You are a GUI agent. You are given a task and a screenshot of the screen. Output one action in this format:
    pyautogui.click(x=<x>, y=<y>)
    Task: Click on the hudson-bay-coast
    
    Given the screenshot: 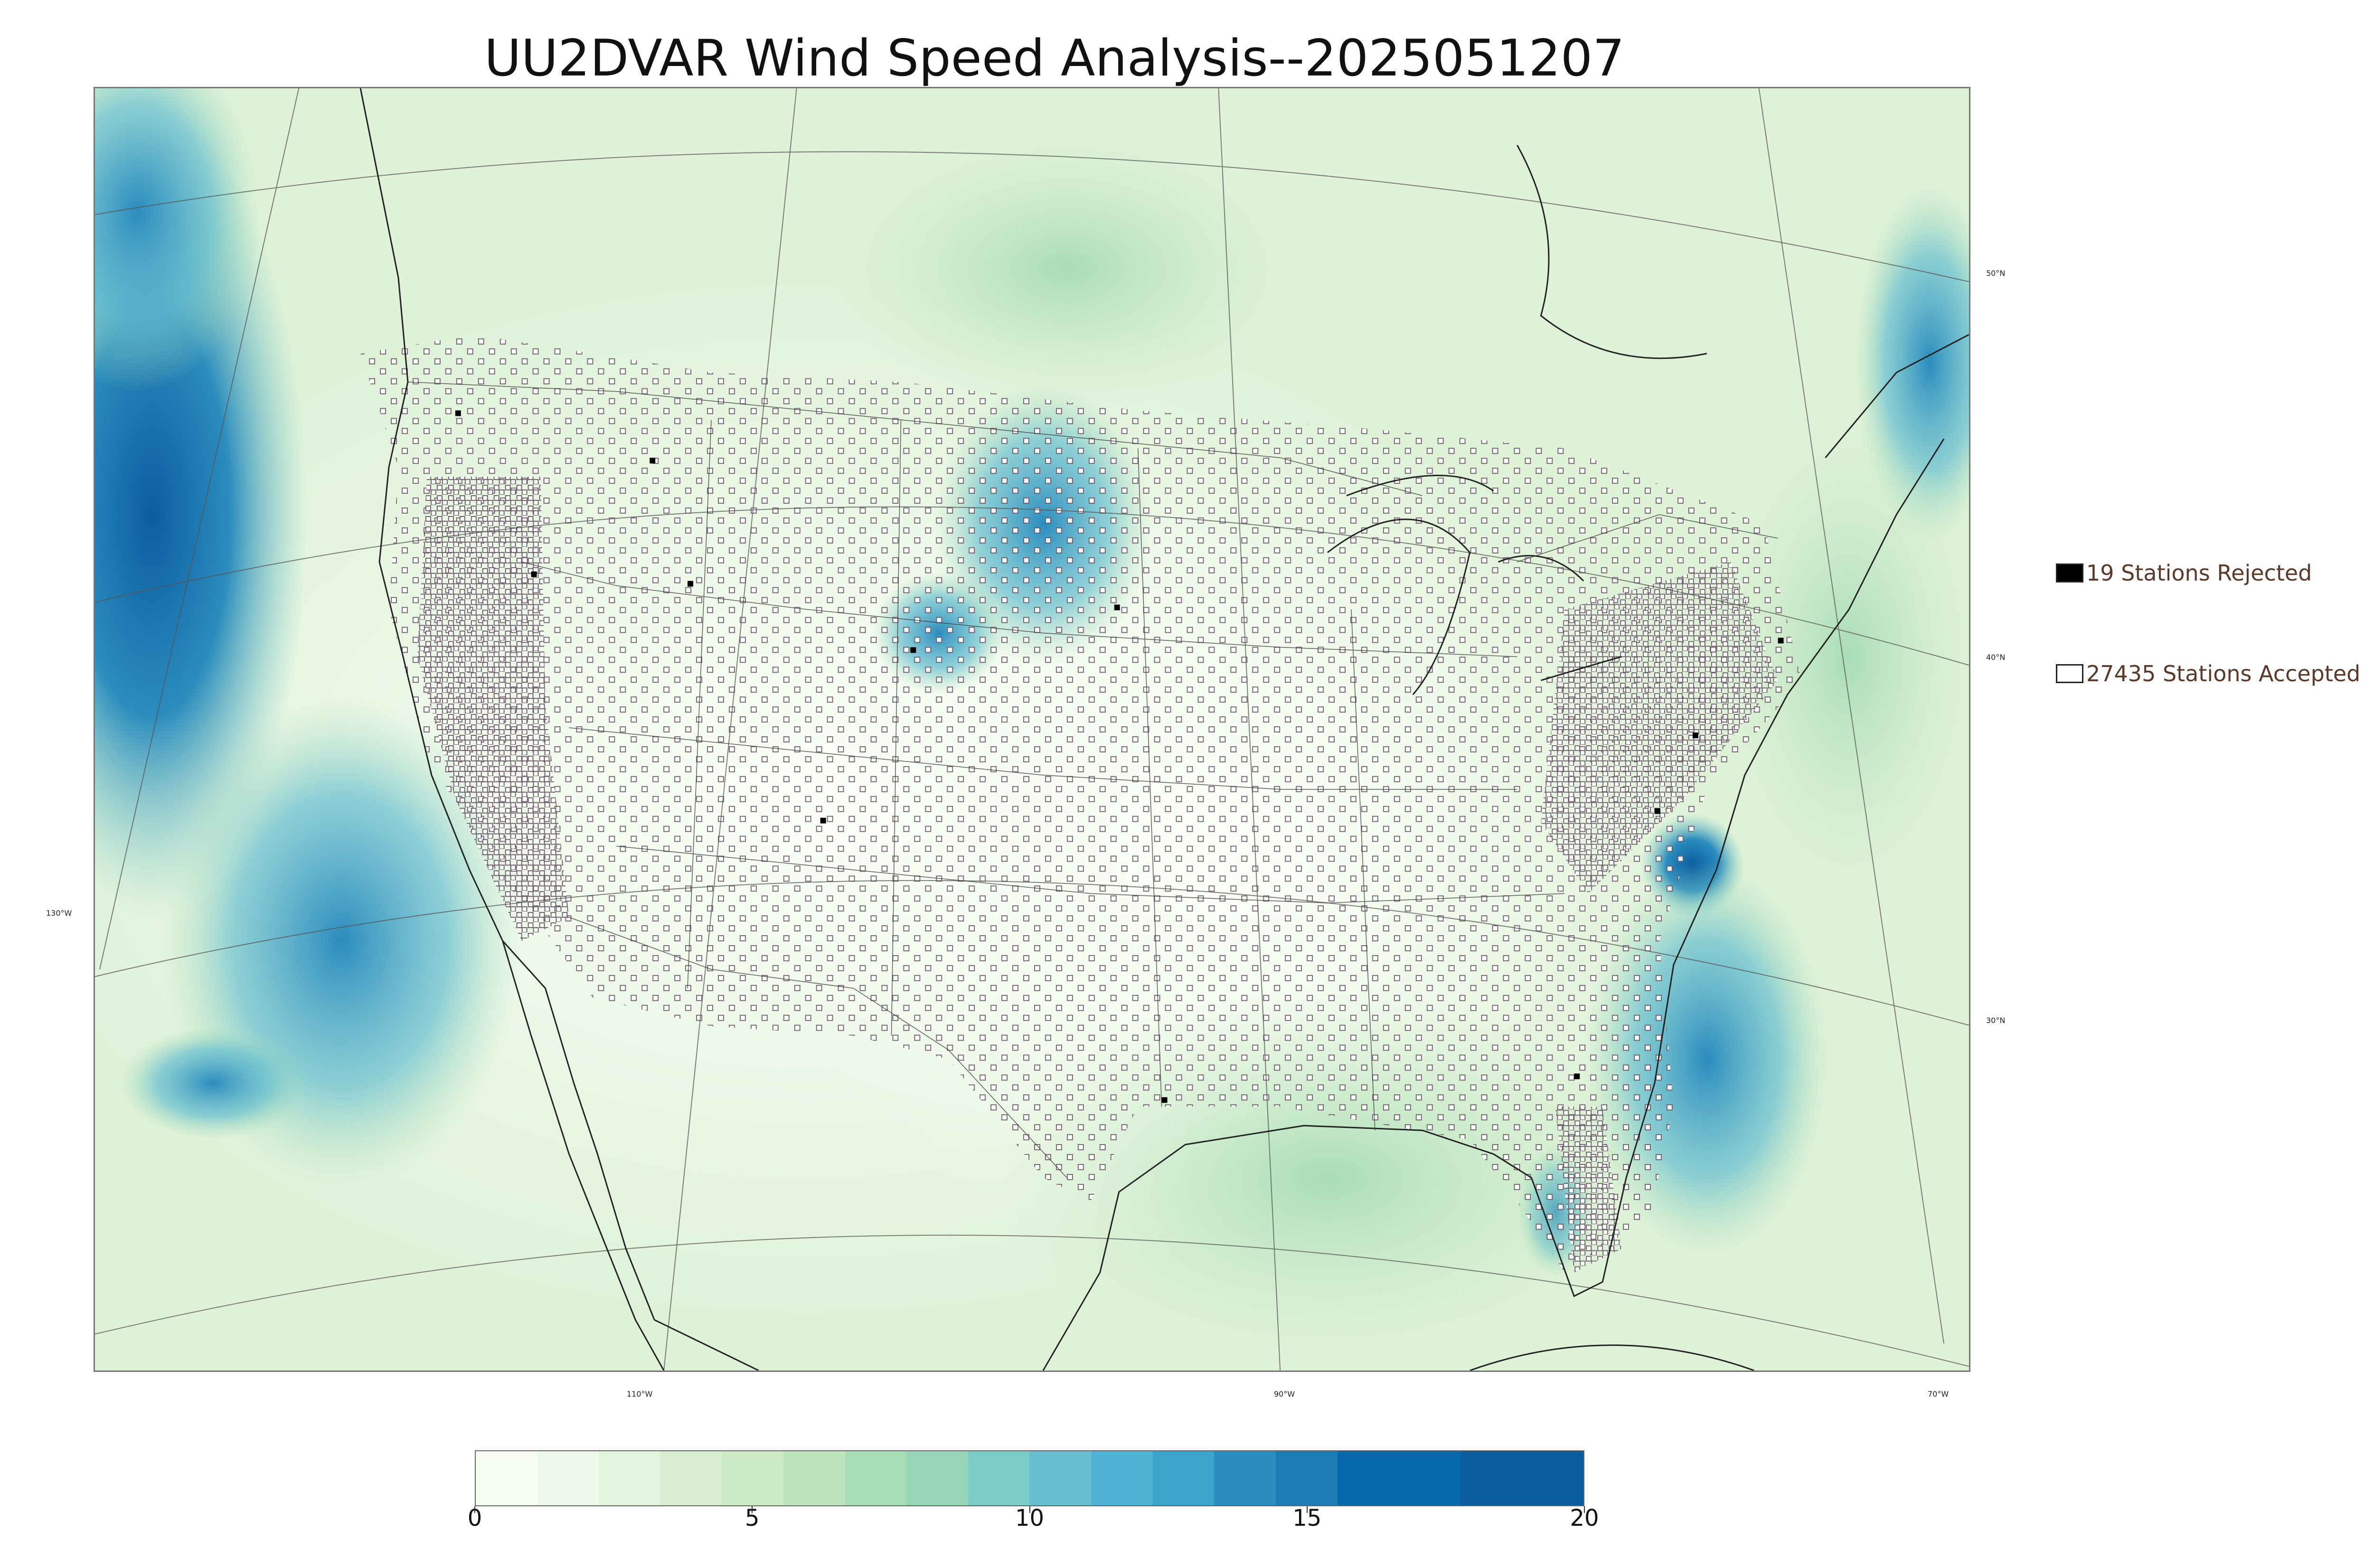 What is the action you would take?
    pyautogui.click(x=1612, y=252)
    